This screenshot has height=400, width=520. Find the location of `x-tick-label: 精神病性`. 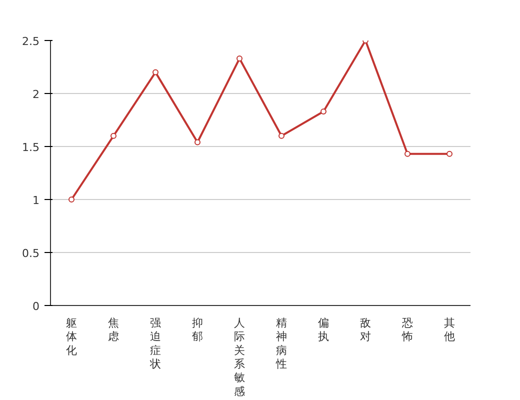

x-tick-label: 精神病性 is located at coordinates (281, 343).